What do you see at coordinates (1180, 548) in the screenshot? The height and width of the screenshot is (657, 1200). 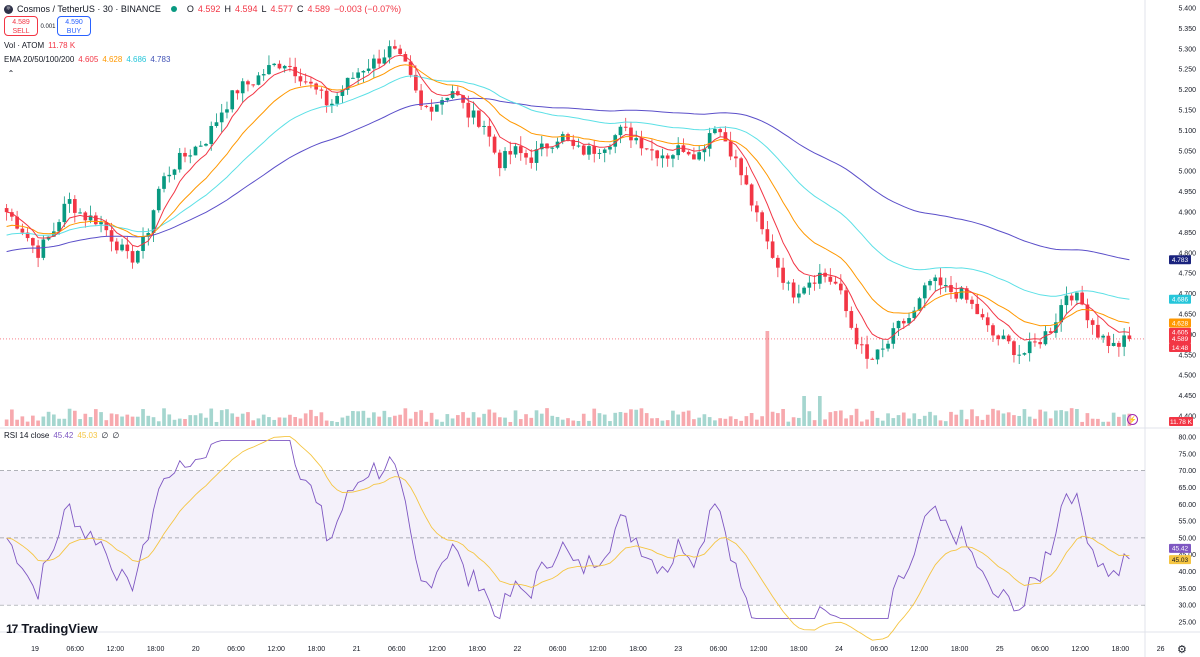 I see `rsi-tag-rsi` at bounding box center [1180, 548].